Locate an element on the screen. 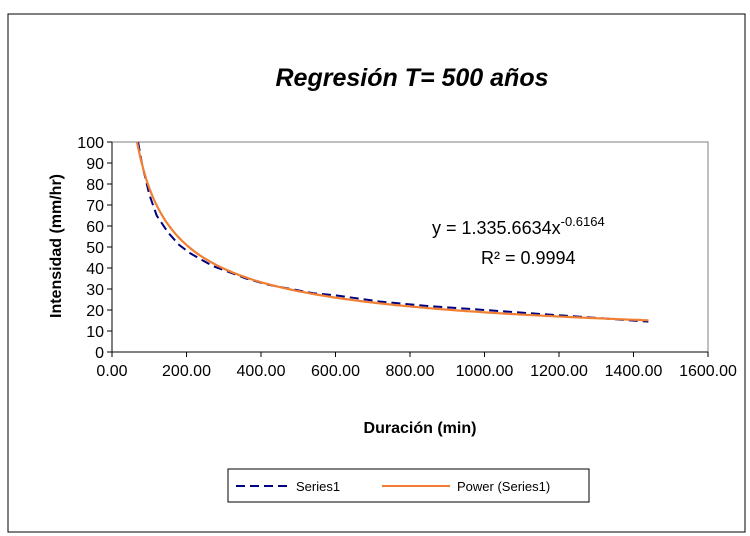 The height and width of the screenshot is (536, 750). y-tick-label: 20 is located at coordinates (95, 311).